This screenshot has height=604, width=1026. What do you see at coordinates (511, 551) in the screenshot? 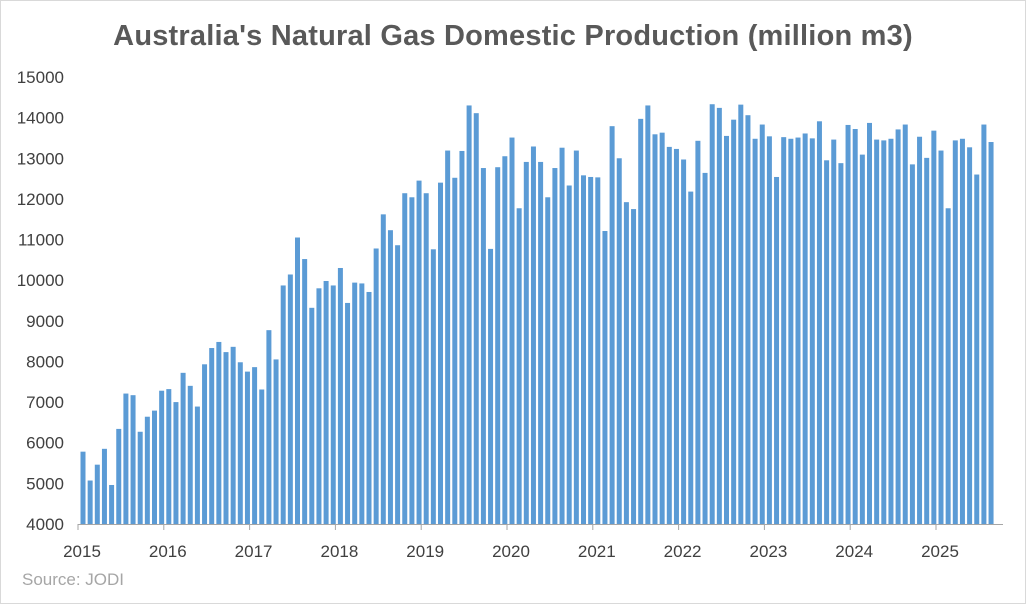
I see `x-tick-label: 2020` at bounding box center [511, 551].